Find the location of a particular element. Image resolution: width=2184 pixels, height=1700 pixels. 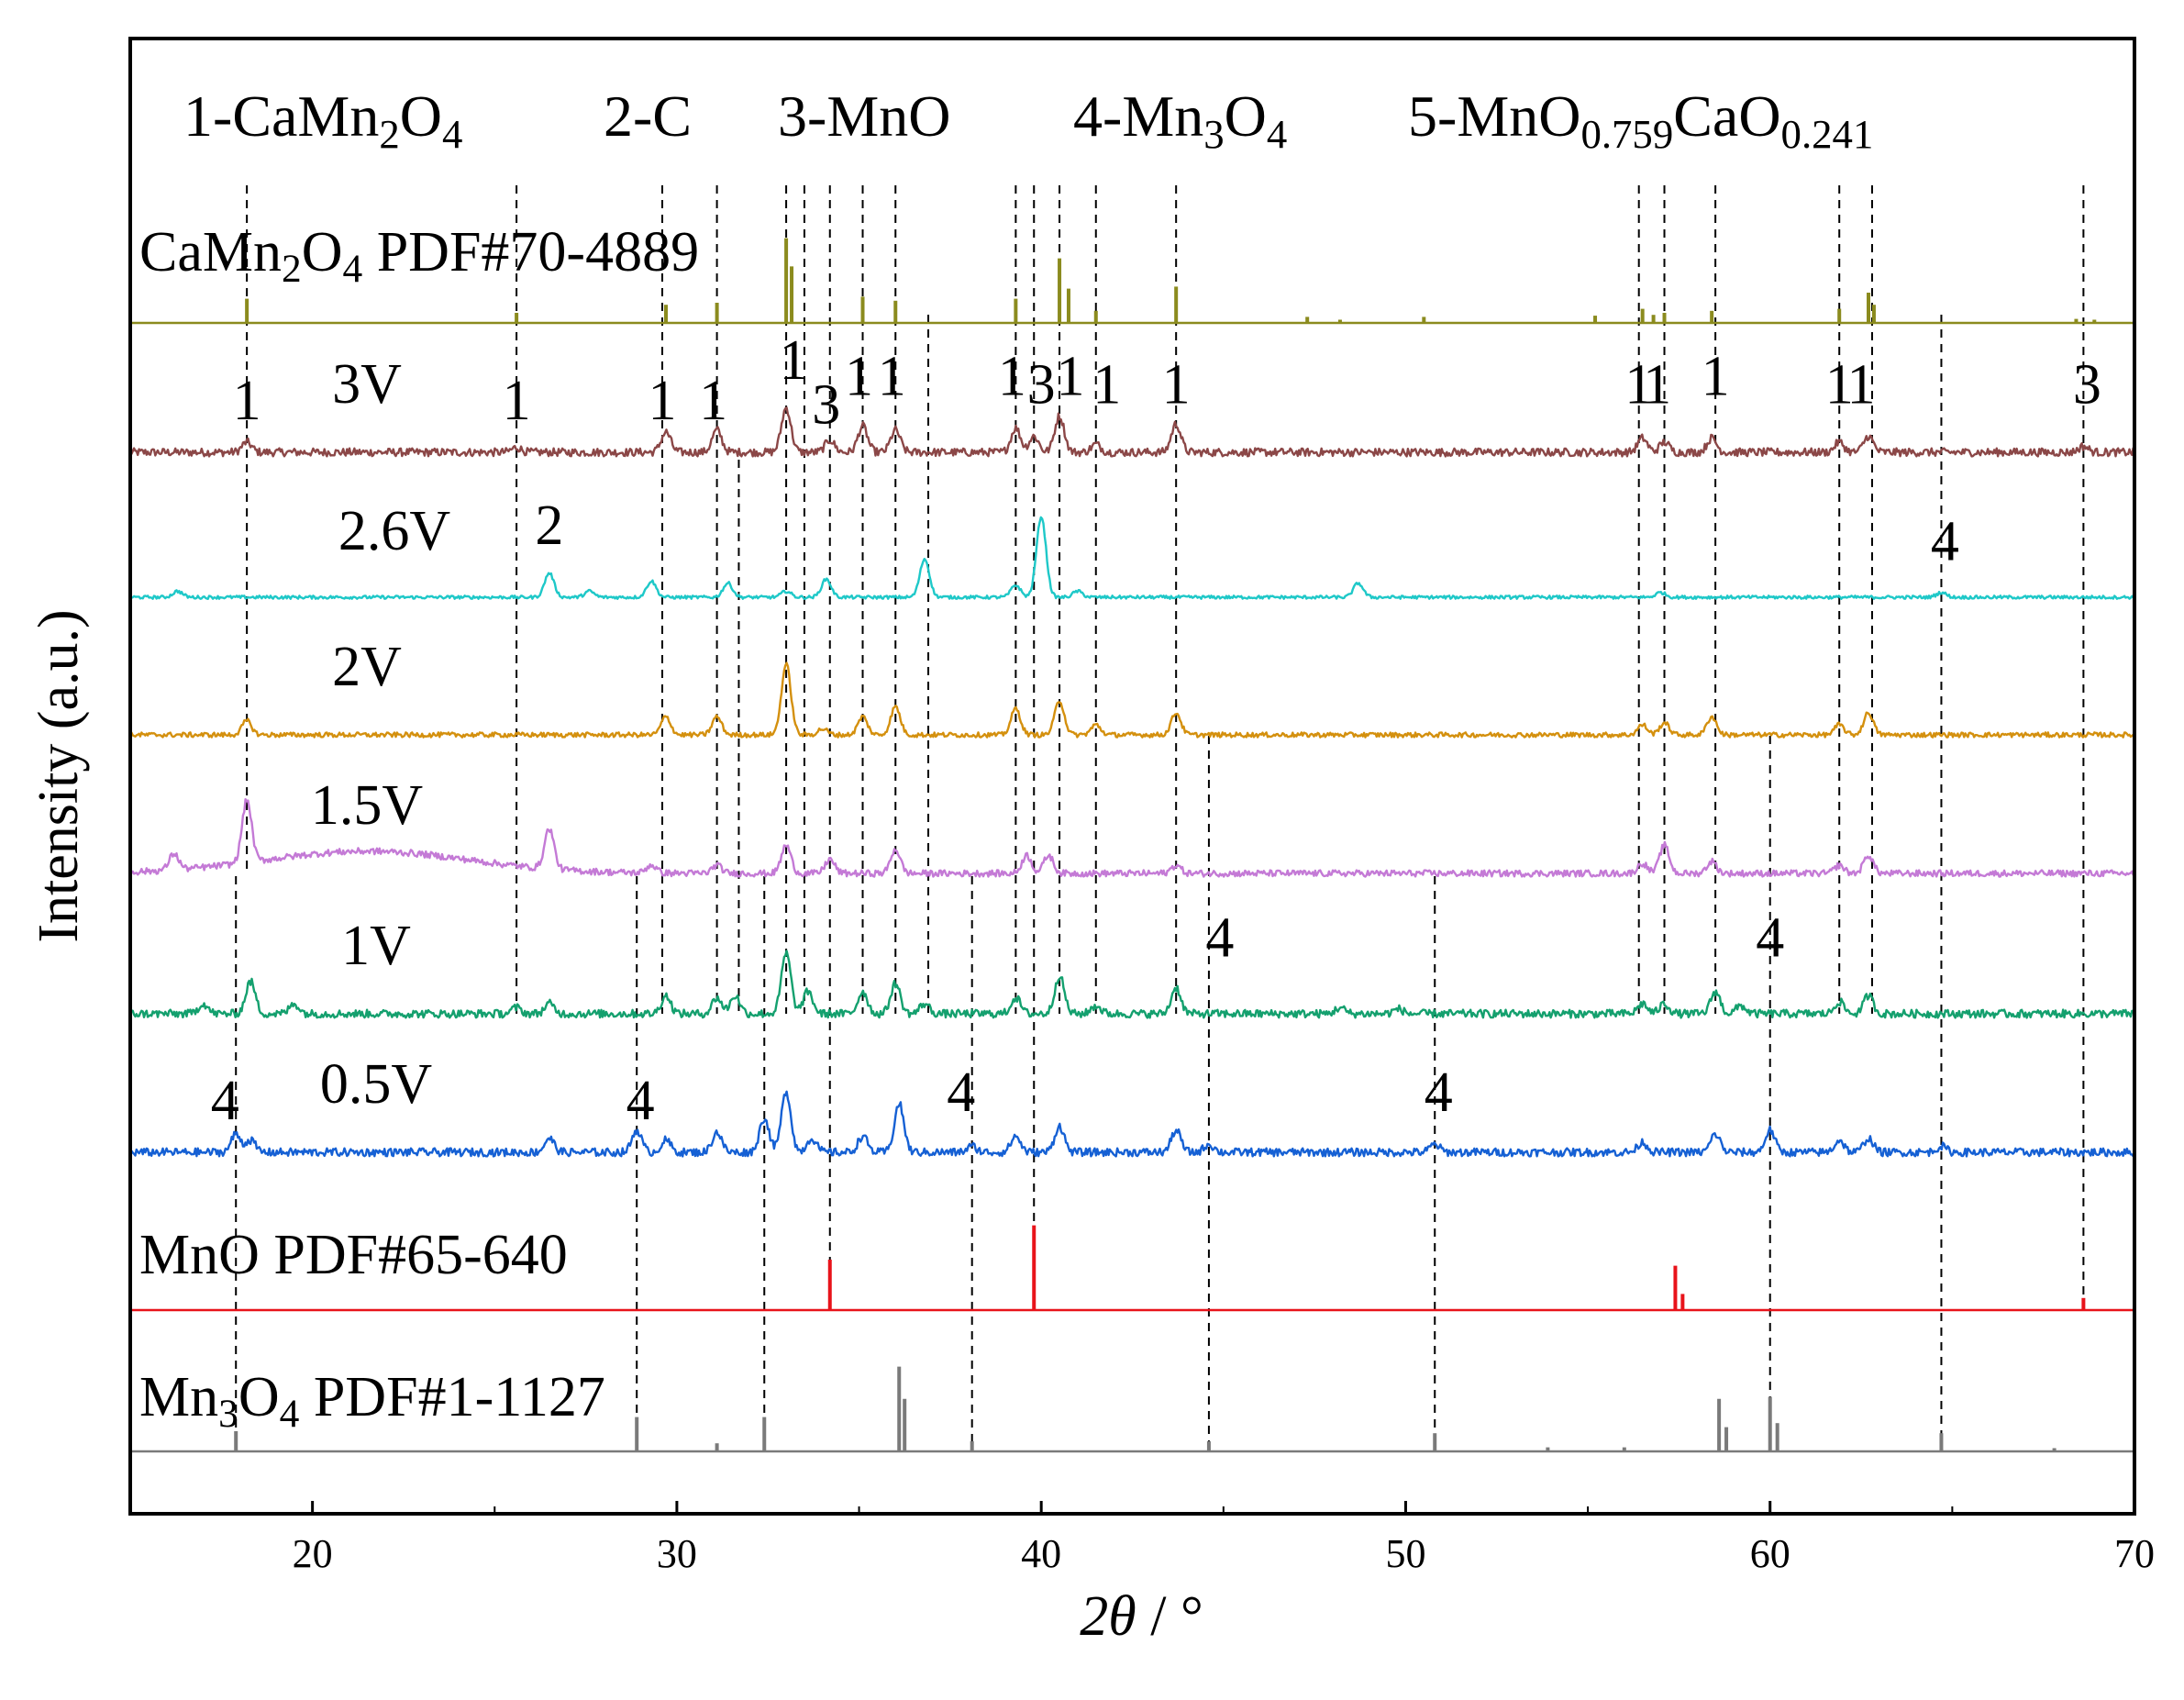

x-title-part: / ° is located at coordinates (1169, 1617).